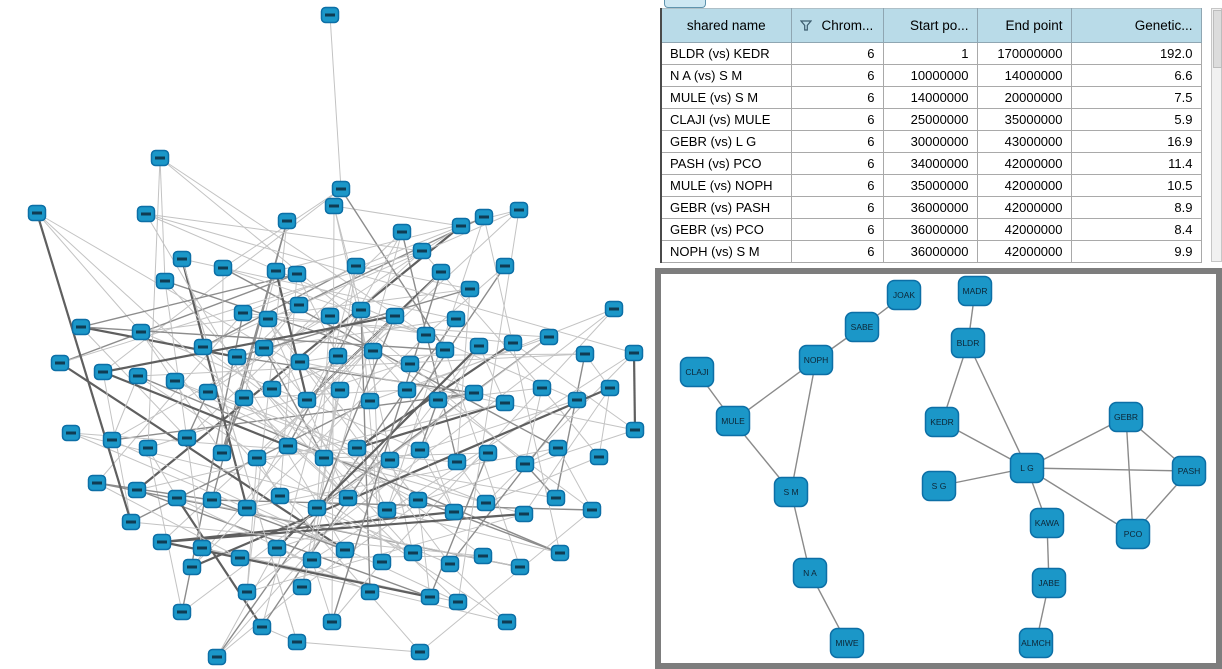 The width and height of the screenshot is (1222, 669). What do you see at coordinates (862, 327) in the screenshot?
I see `network-node: SABE` at bounding box center [862, 327].